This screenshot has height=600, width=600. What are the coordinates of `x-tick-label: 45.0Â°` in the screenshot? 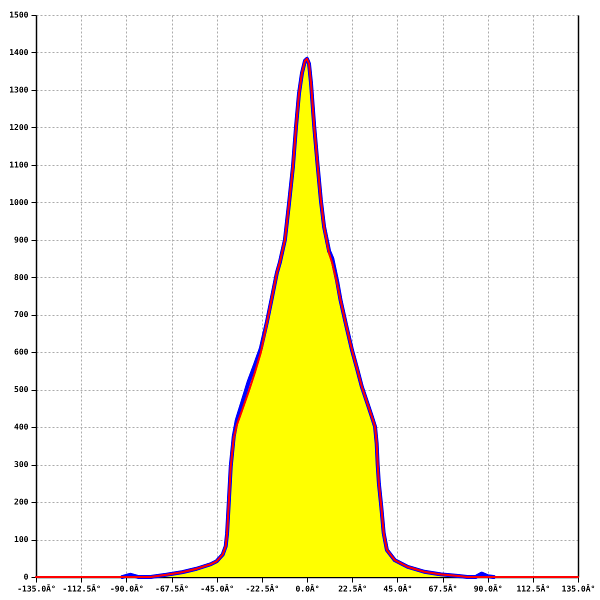 It's located at (397, 589).